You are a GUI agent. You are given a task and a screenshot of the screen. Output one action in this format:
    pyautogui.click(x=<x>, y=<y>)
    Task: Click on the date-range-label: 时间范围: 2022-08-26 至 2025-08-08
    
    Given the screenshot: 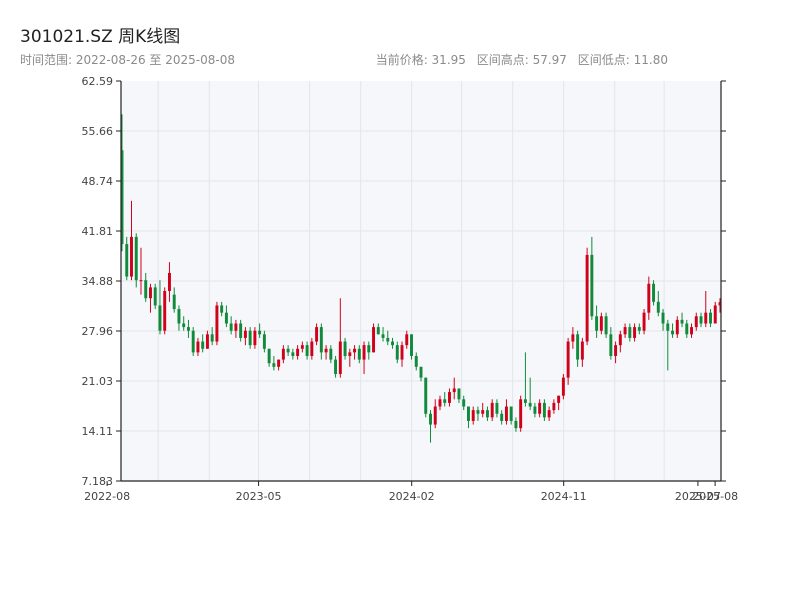 What is the action you would take?
    pyautogui.click(x=127, y=60)
    